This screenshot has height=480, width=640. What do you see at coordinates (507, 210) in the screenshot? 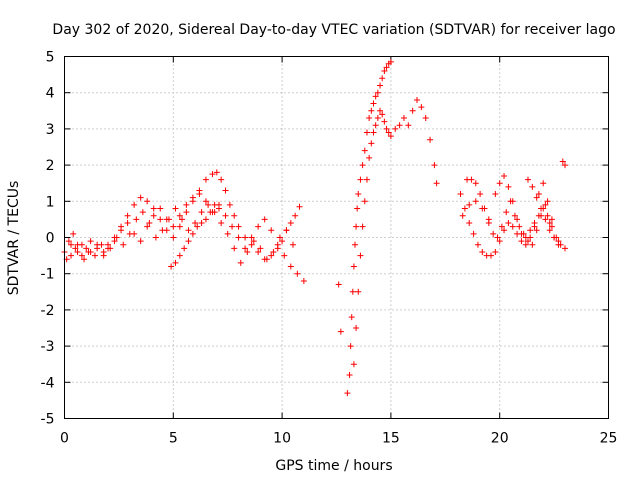
I see `series-track-i` at bounding box center [507, 210].